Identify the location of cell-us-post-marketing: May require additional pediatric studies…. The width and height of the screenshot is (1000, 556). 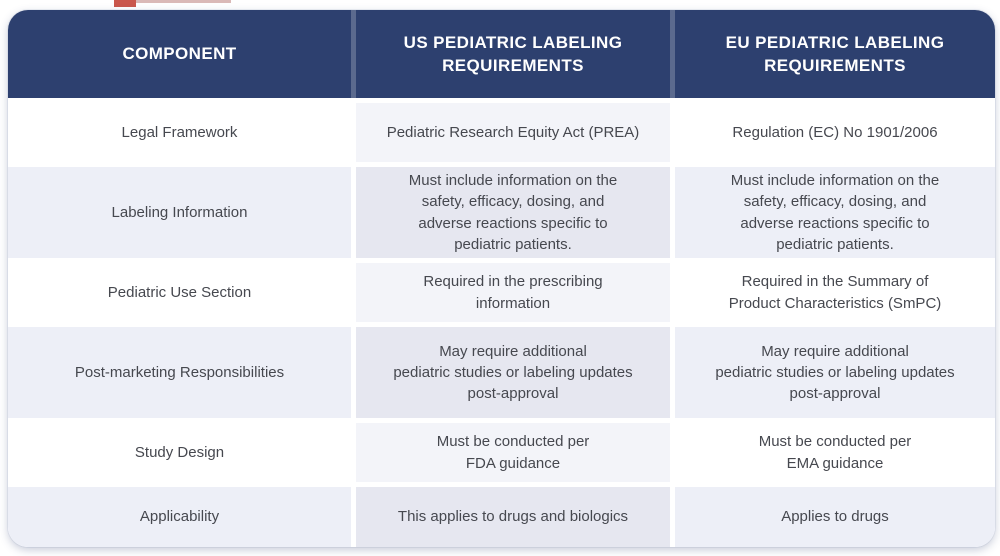
(513, 372).